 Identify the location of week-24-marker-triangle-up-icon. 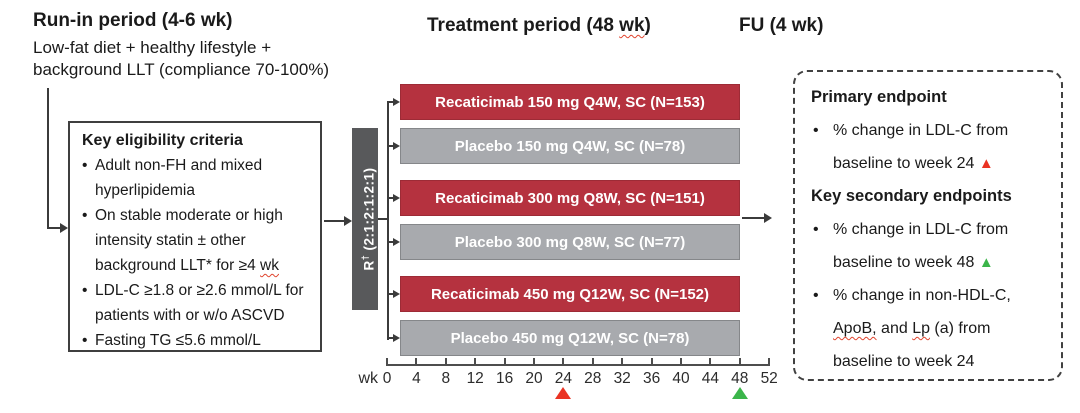
(563, 393).